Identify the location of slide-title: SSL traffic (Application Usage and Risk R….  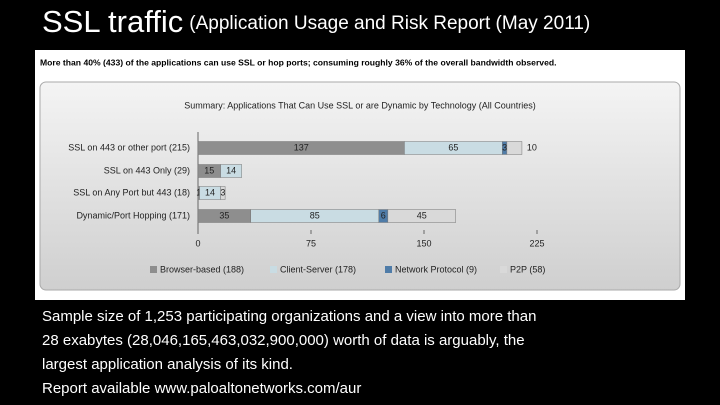
(316, 21).